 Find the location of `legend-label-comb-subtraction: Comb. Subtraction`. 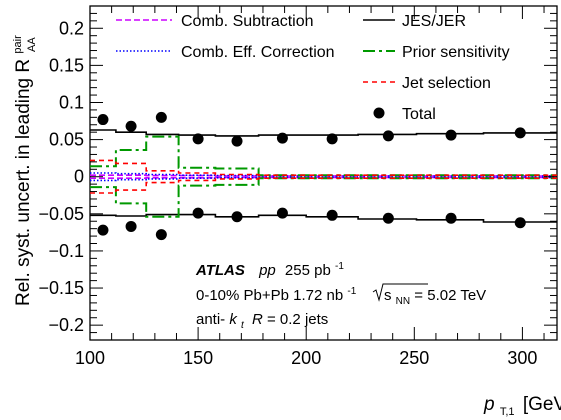

legend-label-comb-subtraction: Comb. Subtraction is located at coordinates (247, 21).